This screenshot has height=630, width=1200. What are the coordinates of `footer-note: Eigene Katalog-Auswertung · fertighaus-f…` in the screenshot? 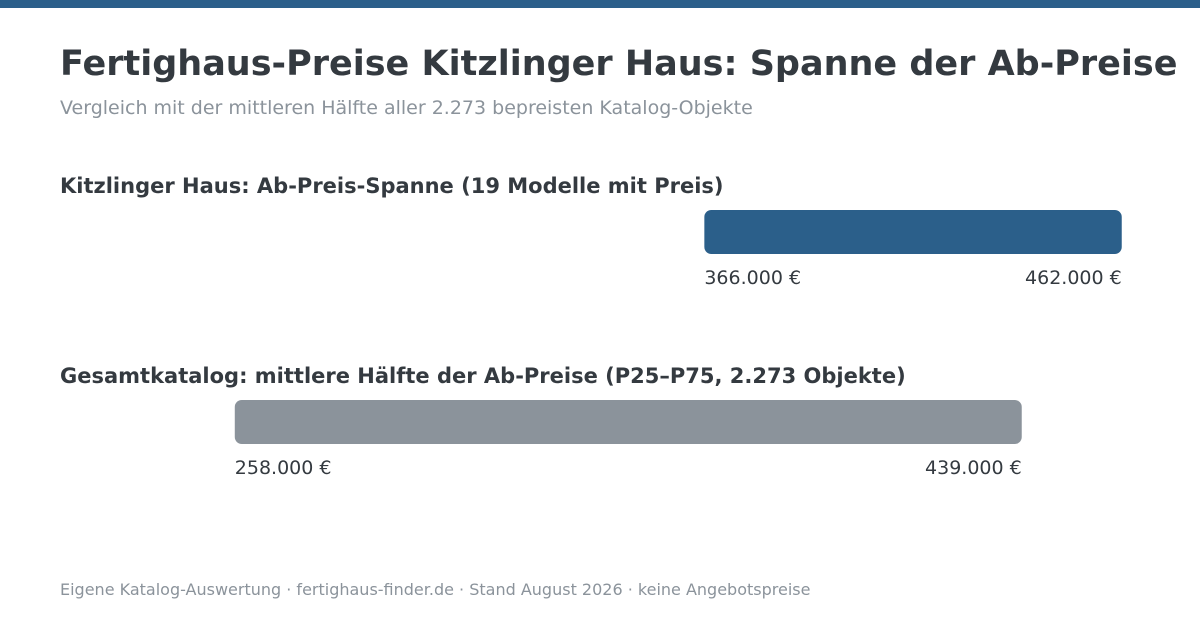 It's located at (435, 589).